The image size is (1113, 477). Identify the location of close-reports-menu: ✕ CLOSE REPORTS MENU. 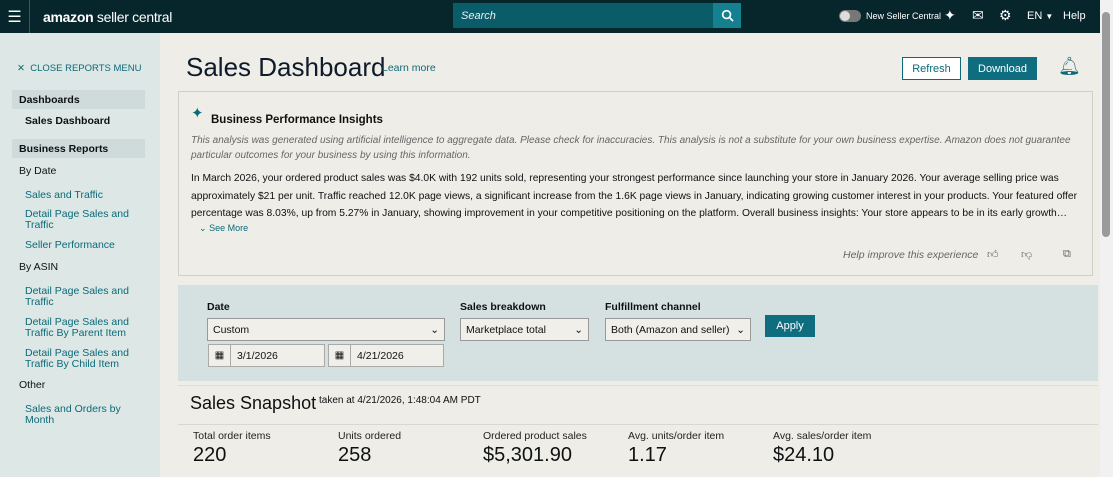
(79, 68).